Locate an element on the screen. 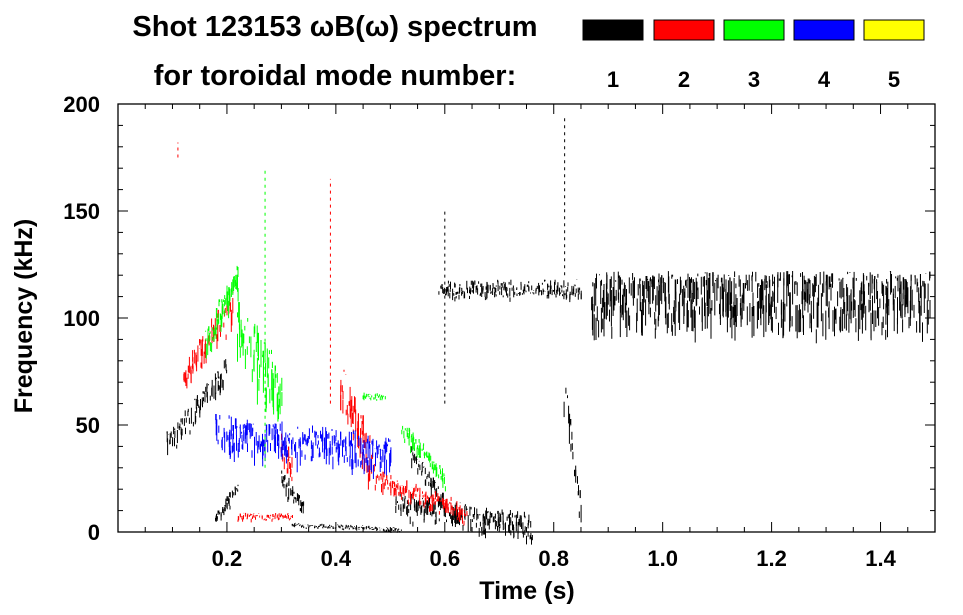  x-tick-label: 0.2 is located at coordinates (227, 558).